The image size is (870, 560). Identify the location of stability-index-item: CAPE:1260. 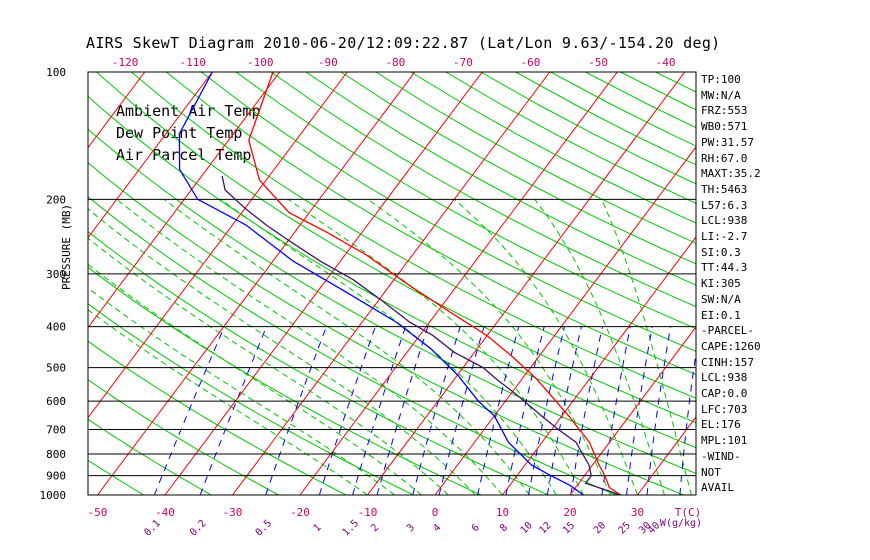
(731, 346).